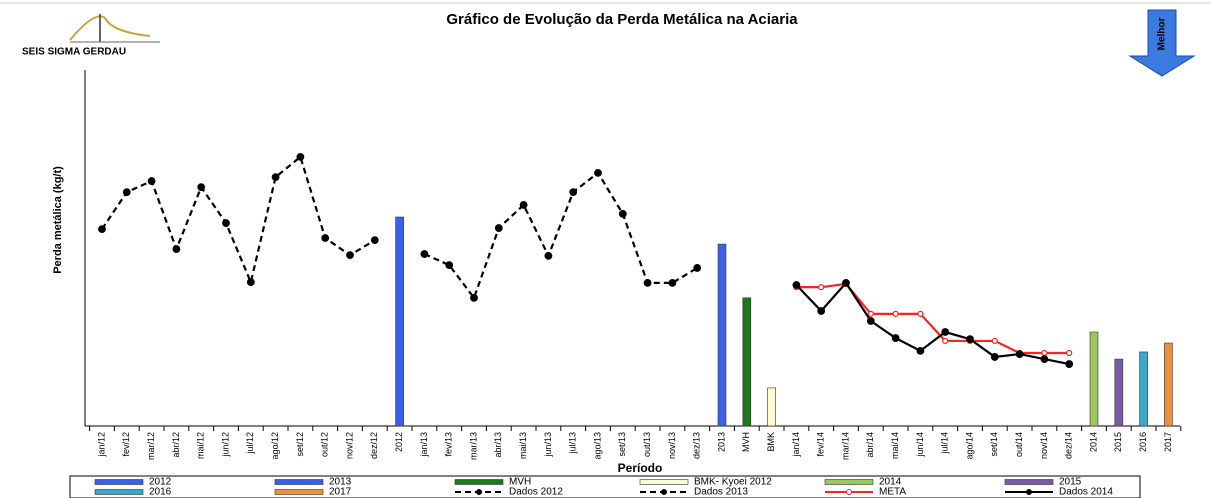 The image size is (1211, 498). I want to click on x-tick-label: fev/12, so click(126, 444).